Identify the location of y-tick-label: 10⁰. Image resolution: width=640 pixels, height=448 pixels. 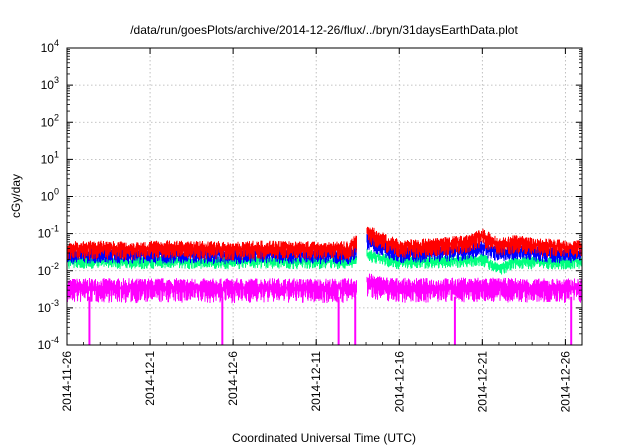
(50, 195).